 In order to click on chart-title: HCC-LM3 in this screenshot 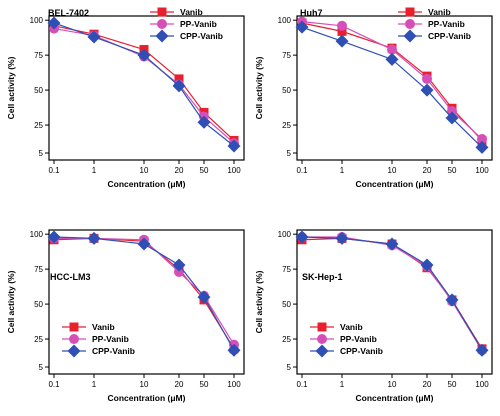, I will do `click(70, 277)`.